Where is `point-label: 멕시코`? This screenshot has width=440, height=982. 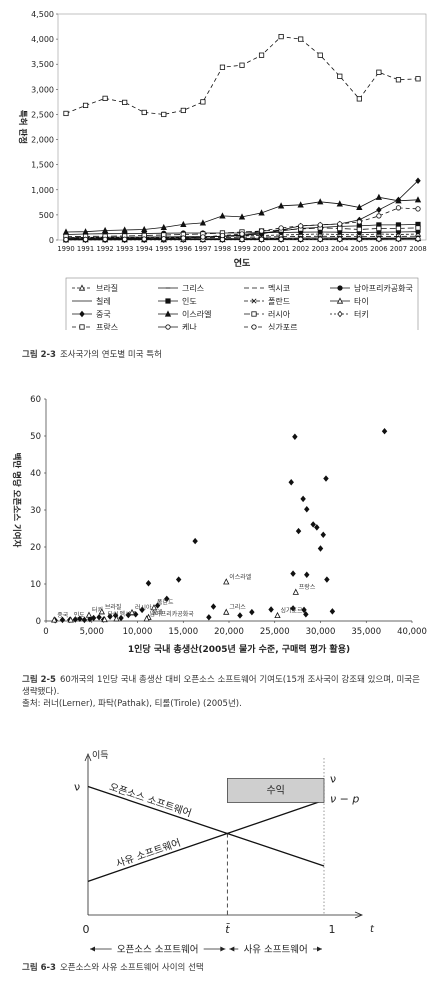 point-label: 멕시코 is located at coordinates (127, 614).